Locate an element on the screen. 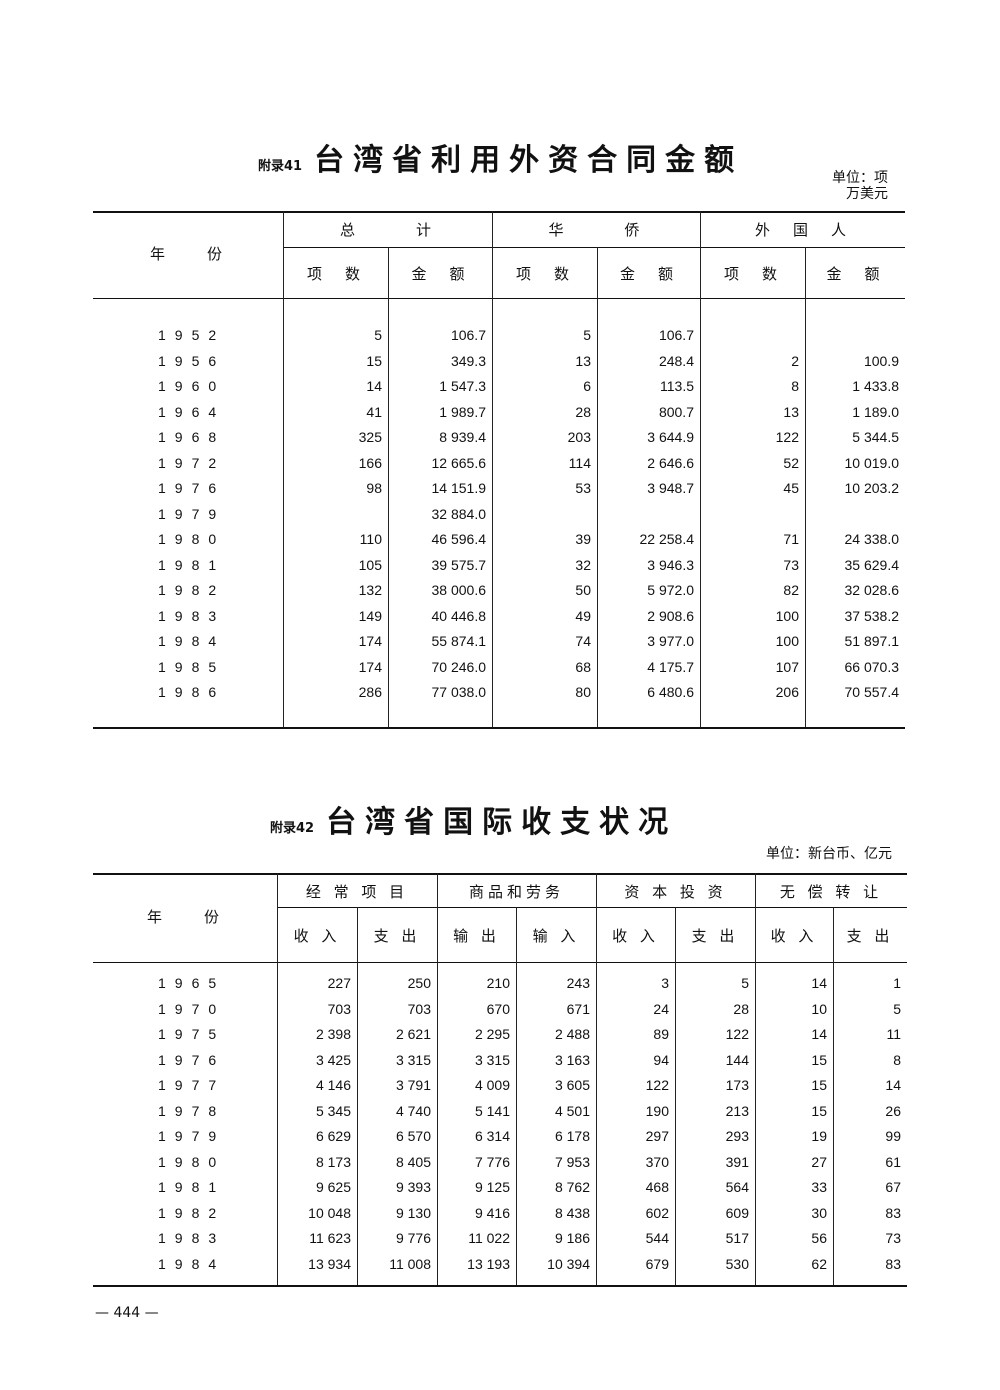 Image resolution: width=1000 pixels, height=1390 pixels. value-cell: 35 629.4 is located at coordinates (872, 564).